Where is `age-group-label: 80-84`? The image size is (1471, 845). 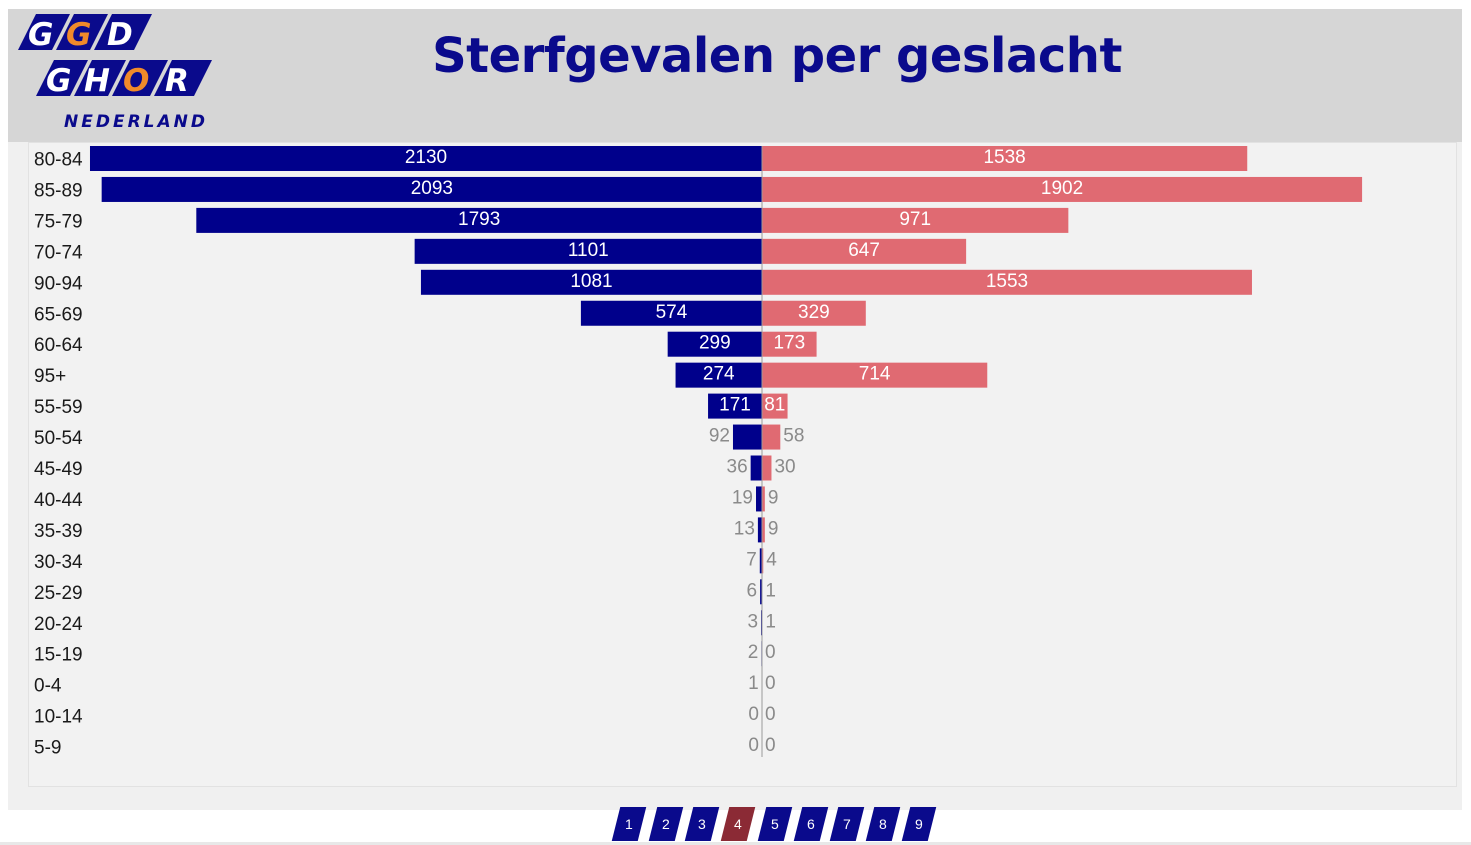 age-group-label: 80-84 is located at coordinates (58, 160).